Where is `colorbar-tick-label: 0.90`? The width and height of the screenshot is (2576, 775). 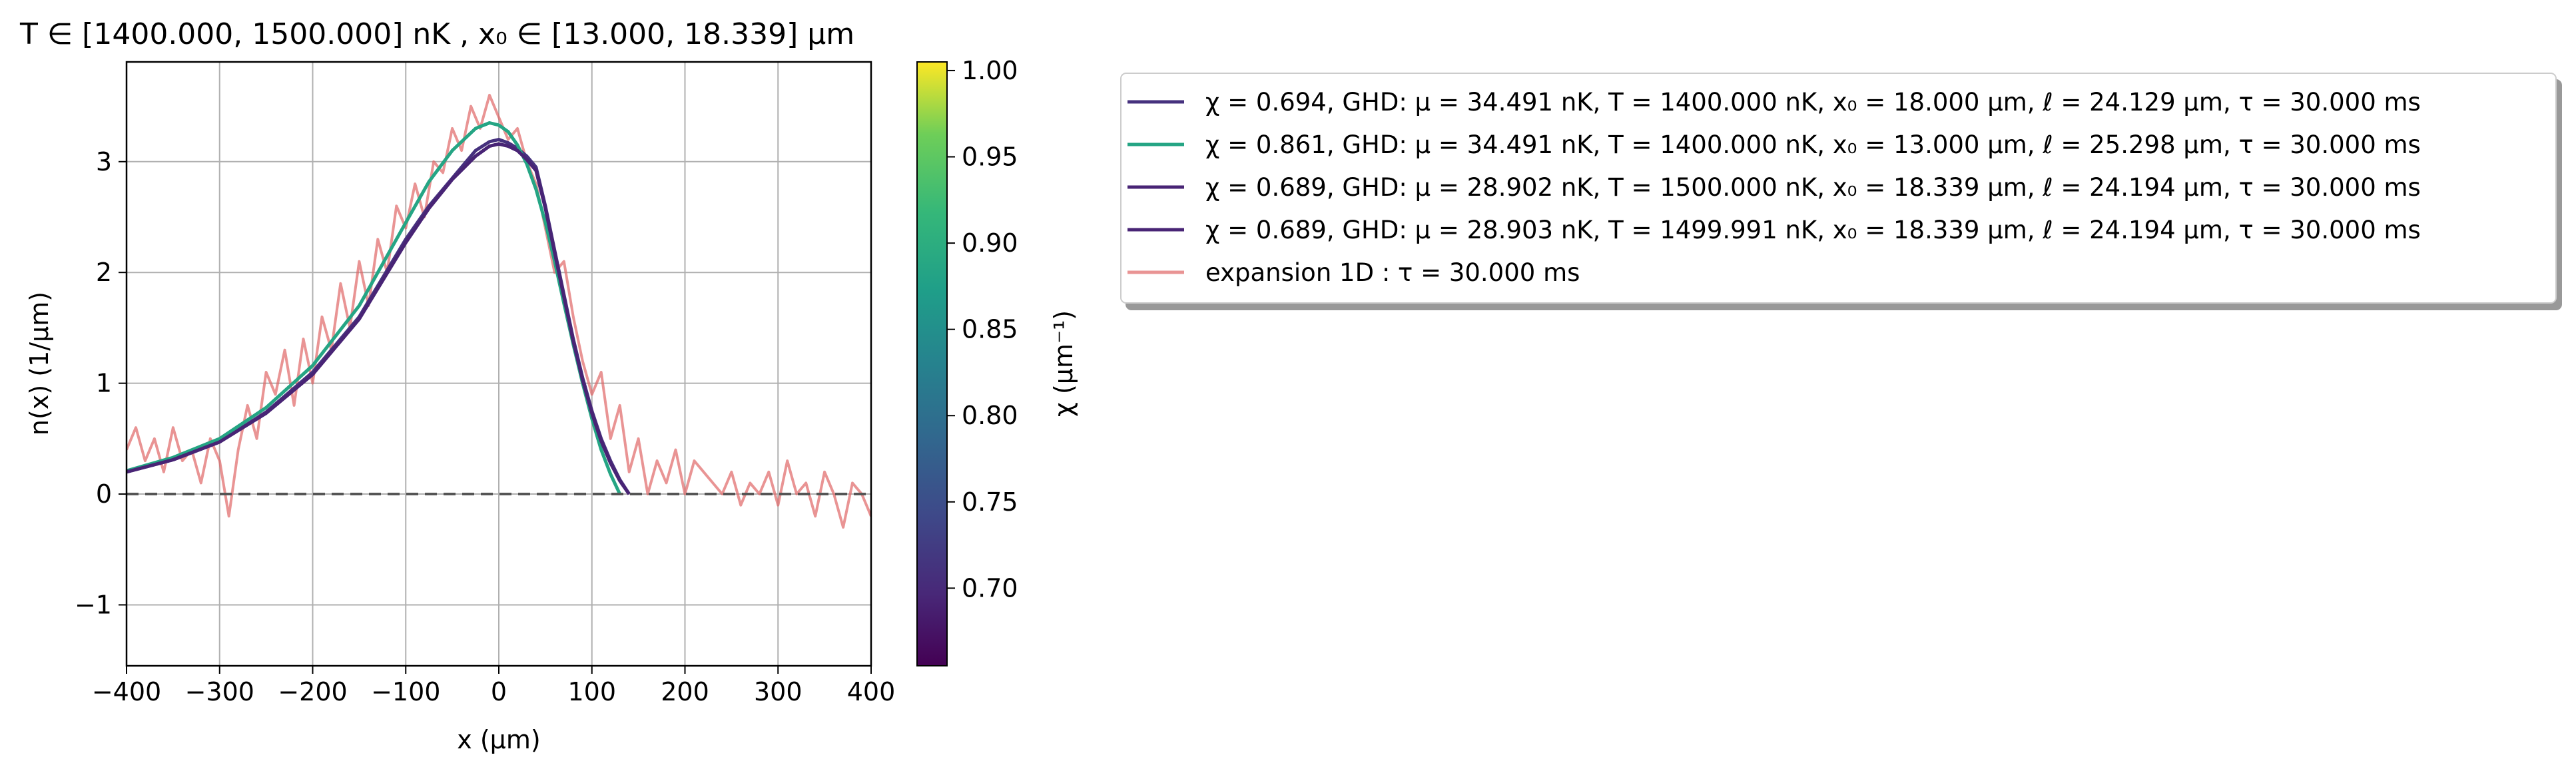
colorbar-tick-label: 0.90 is located at coordinates (990, 243).